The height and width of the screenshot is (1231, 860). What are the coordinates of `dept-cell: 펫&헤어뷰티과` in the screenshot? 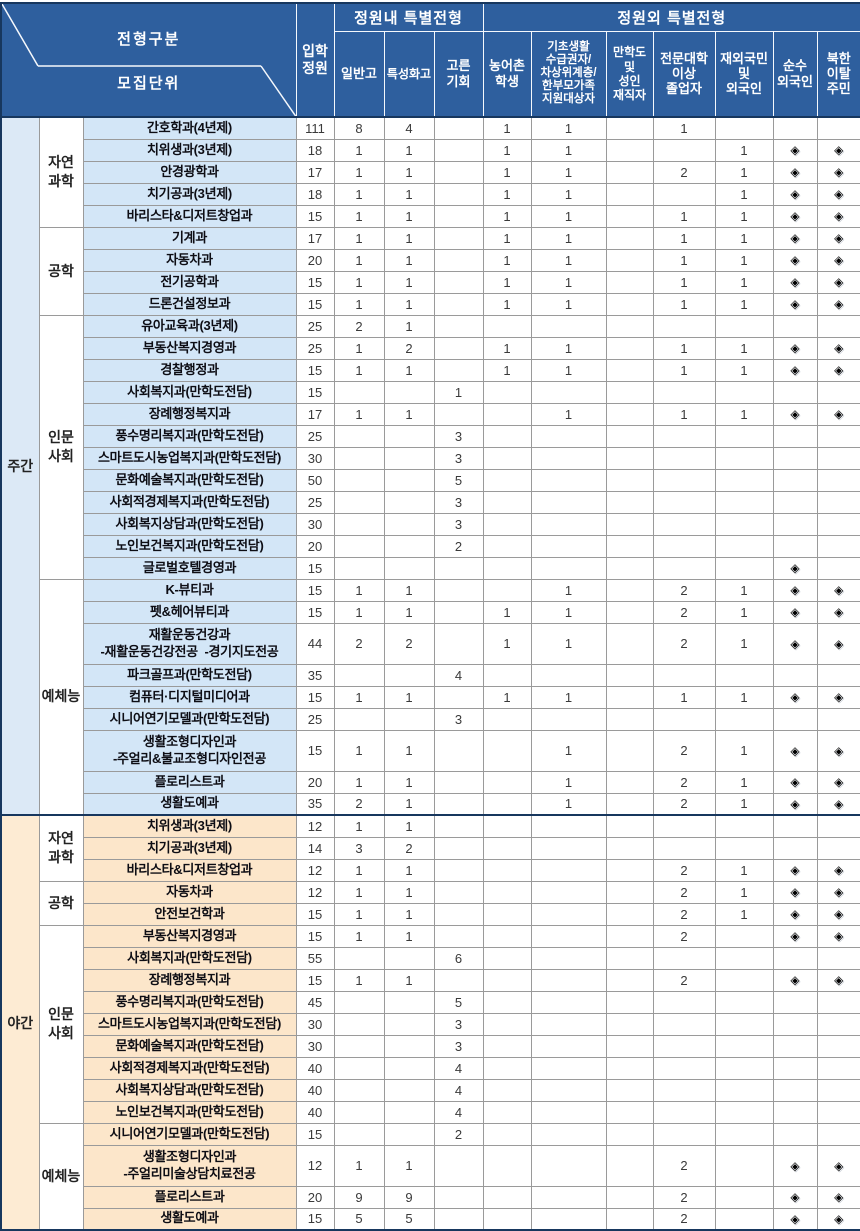 It's located at (189, 612).